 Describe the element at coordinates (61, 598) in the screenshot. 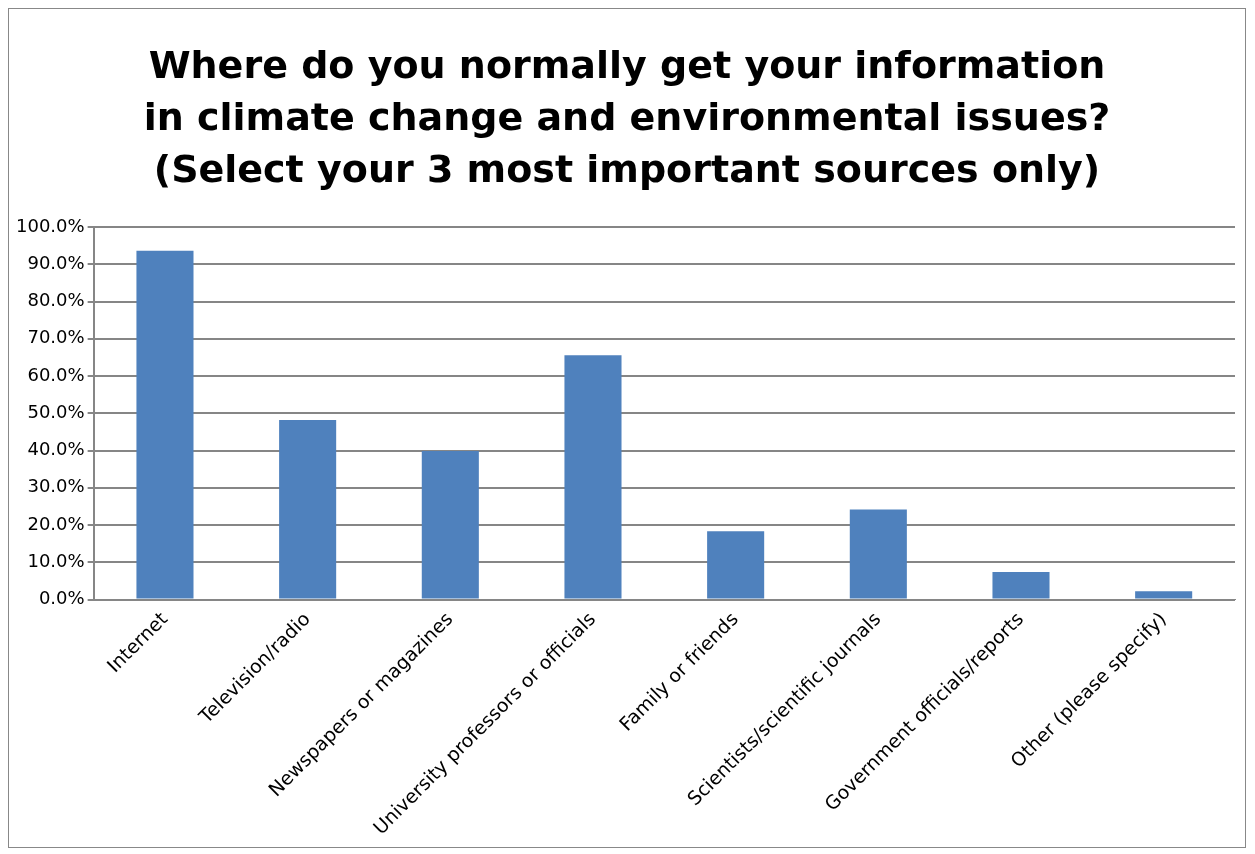

I see `y-tick-label: 0.0%` at that location.